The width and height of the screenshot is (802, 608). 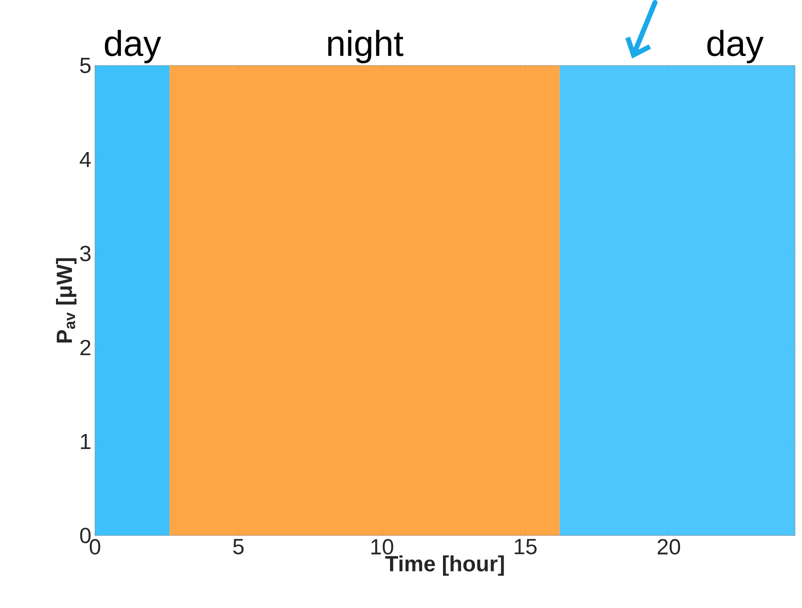 What do you see at coordinates (444, 565) in the screenshot?
I see `x-axis-title: Time [hour]` at bounding box center [444, 565].